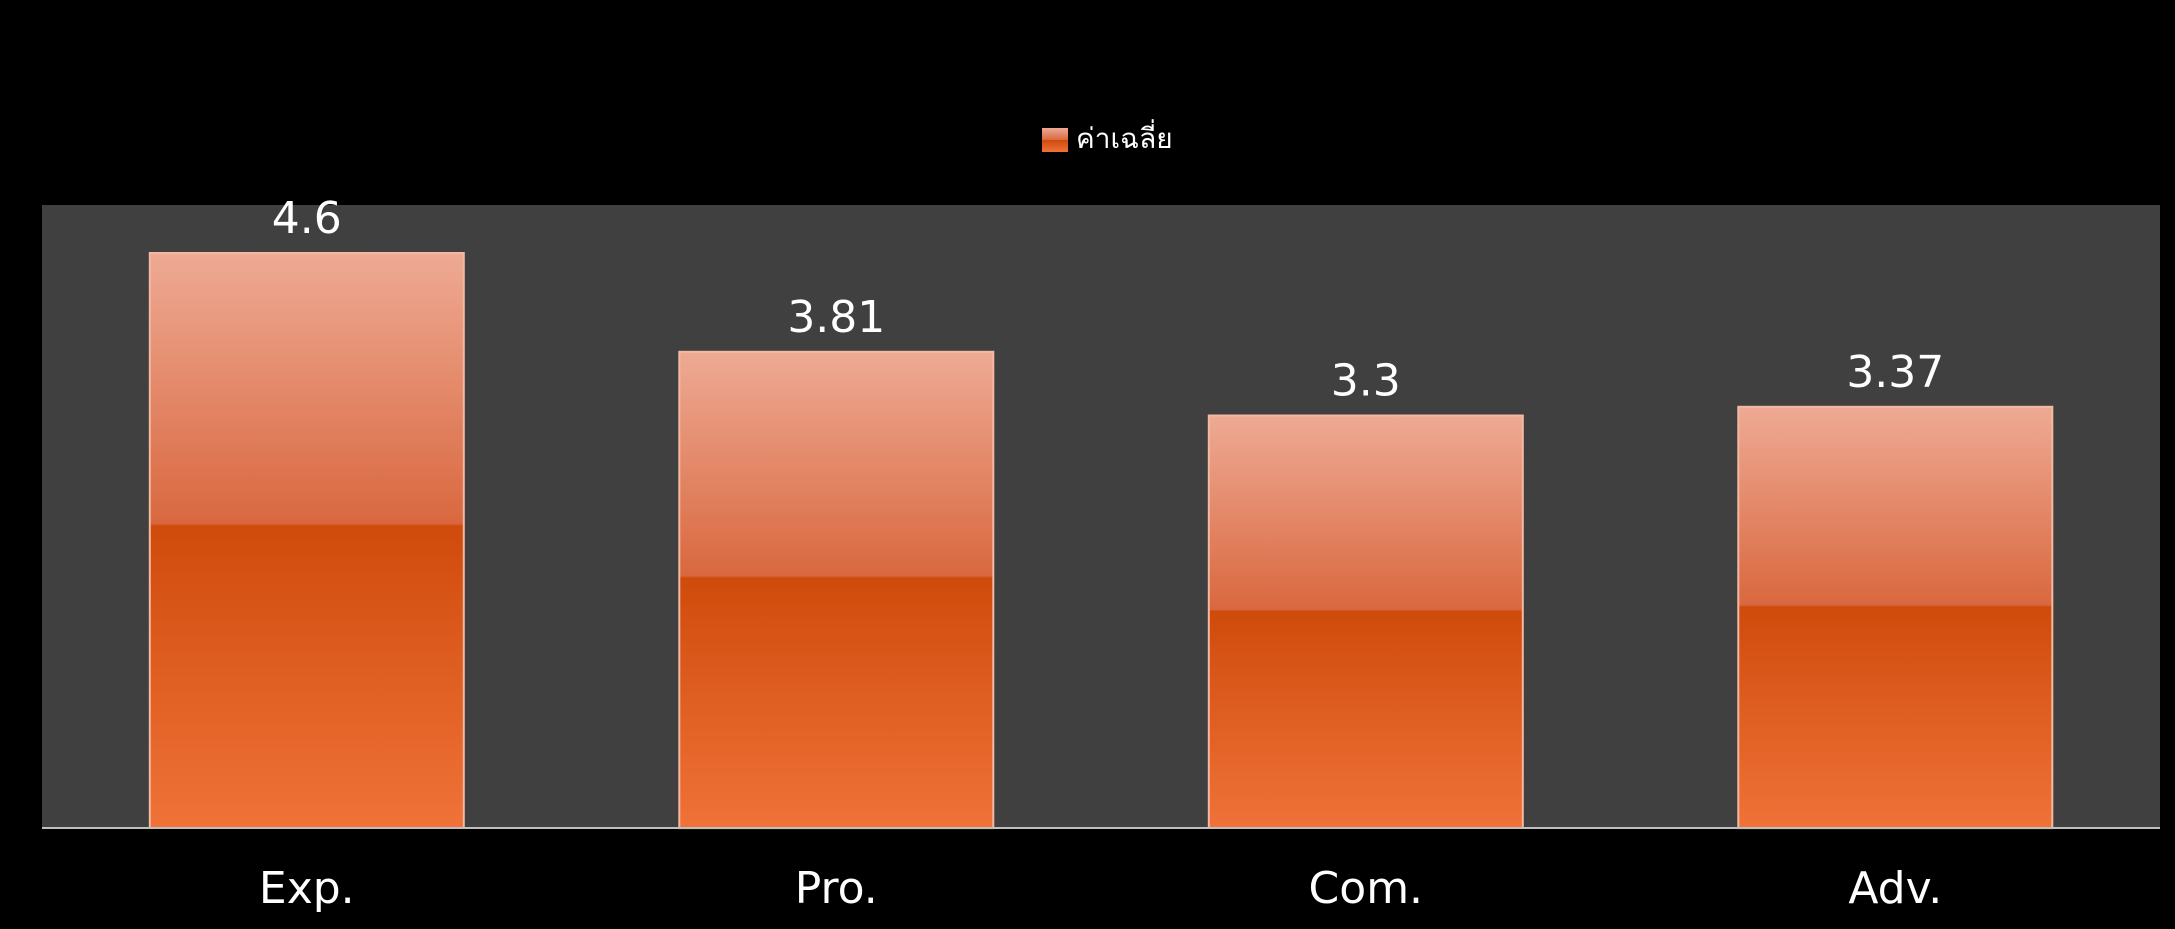 Image resolution: width=2175 pixels, height=929 pixels. Describe the element at coordinates (836, 317) in the screenshot. I see `data-label: 3.81` at that location.